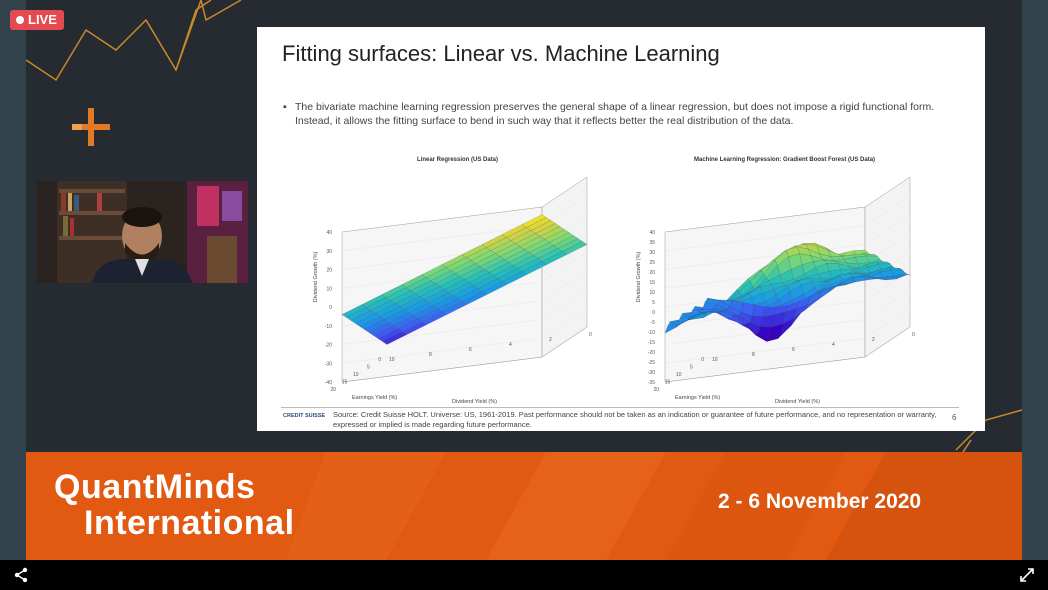 The width and height of the screenshot is (1048, 590). I want to click on credit-suisse-logo: CREDIT SUISSE, so click(304, 416).